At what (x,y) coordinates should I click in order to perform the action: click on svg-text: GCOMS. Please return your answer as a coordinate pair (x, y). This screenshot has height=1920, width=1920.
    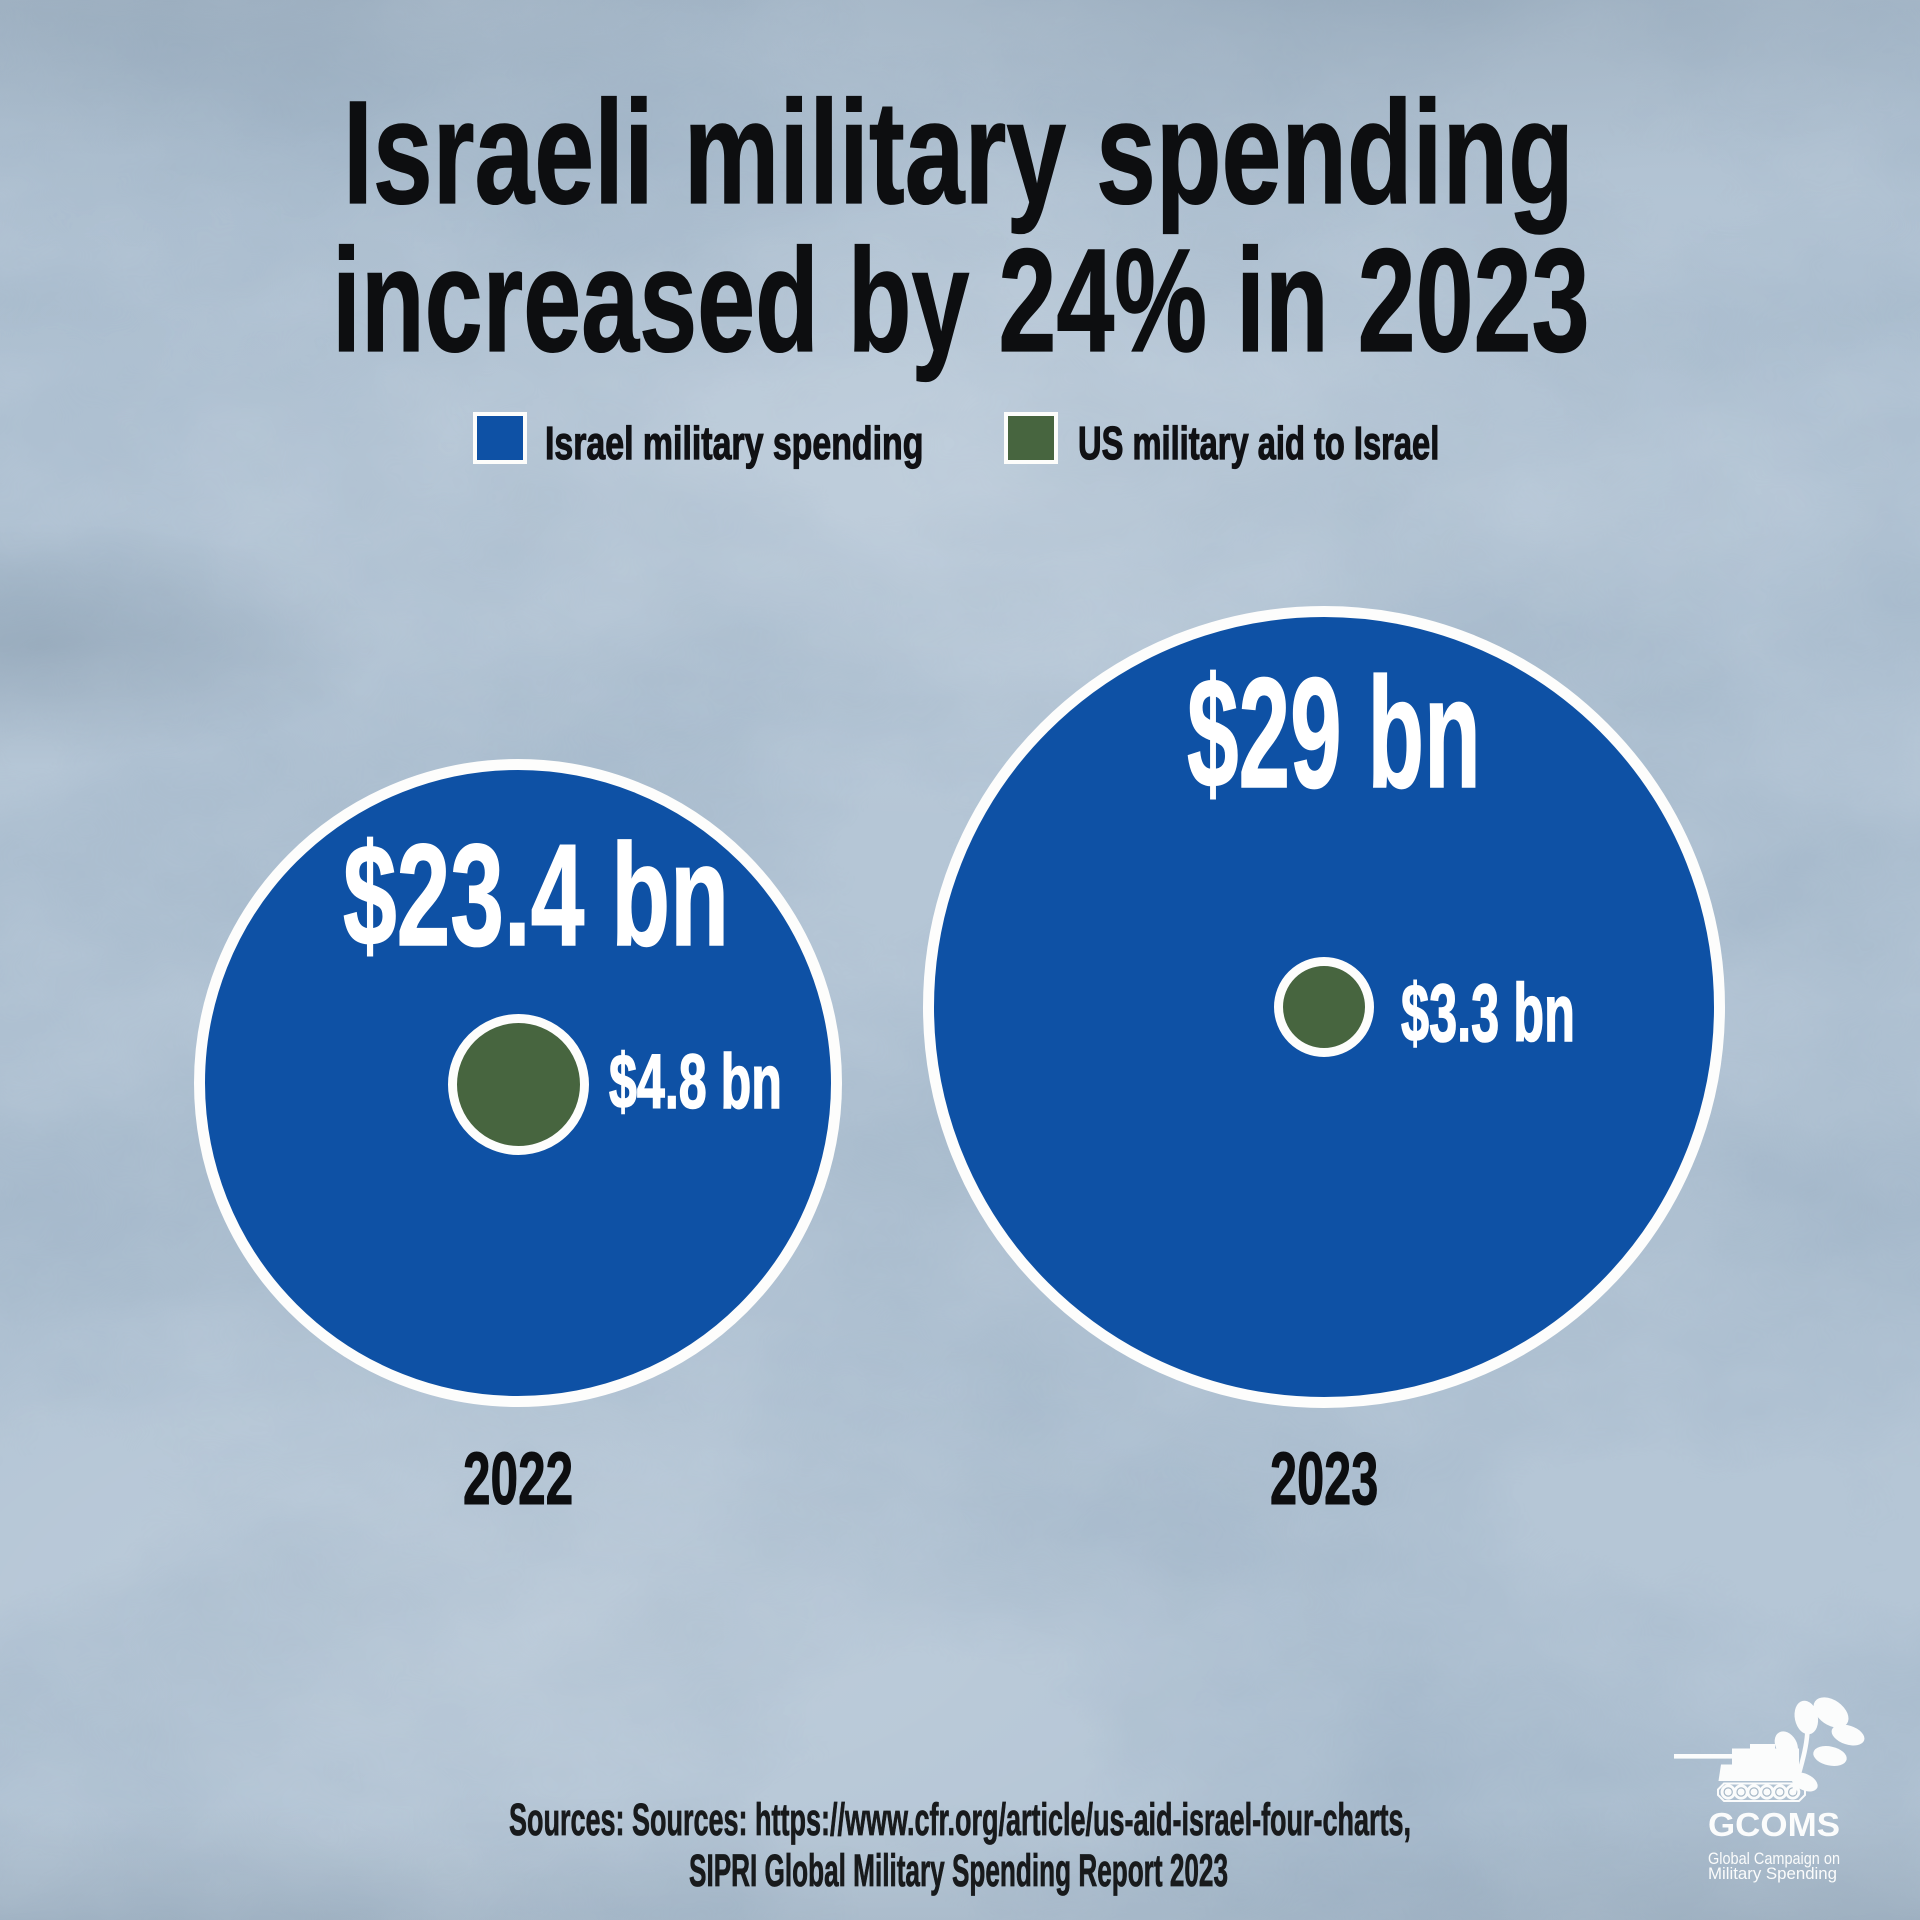
    Looking at the image, I should click on (1774, 1824).